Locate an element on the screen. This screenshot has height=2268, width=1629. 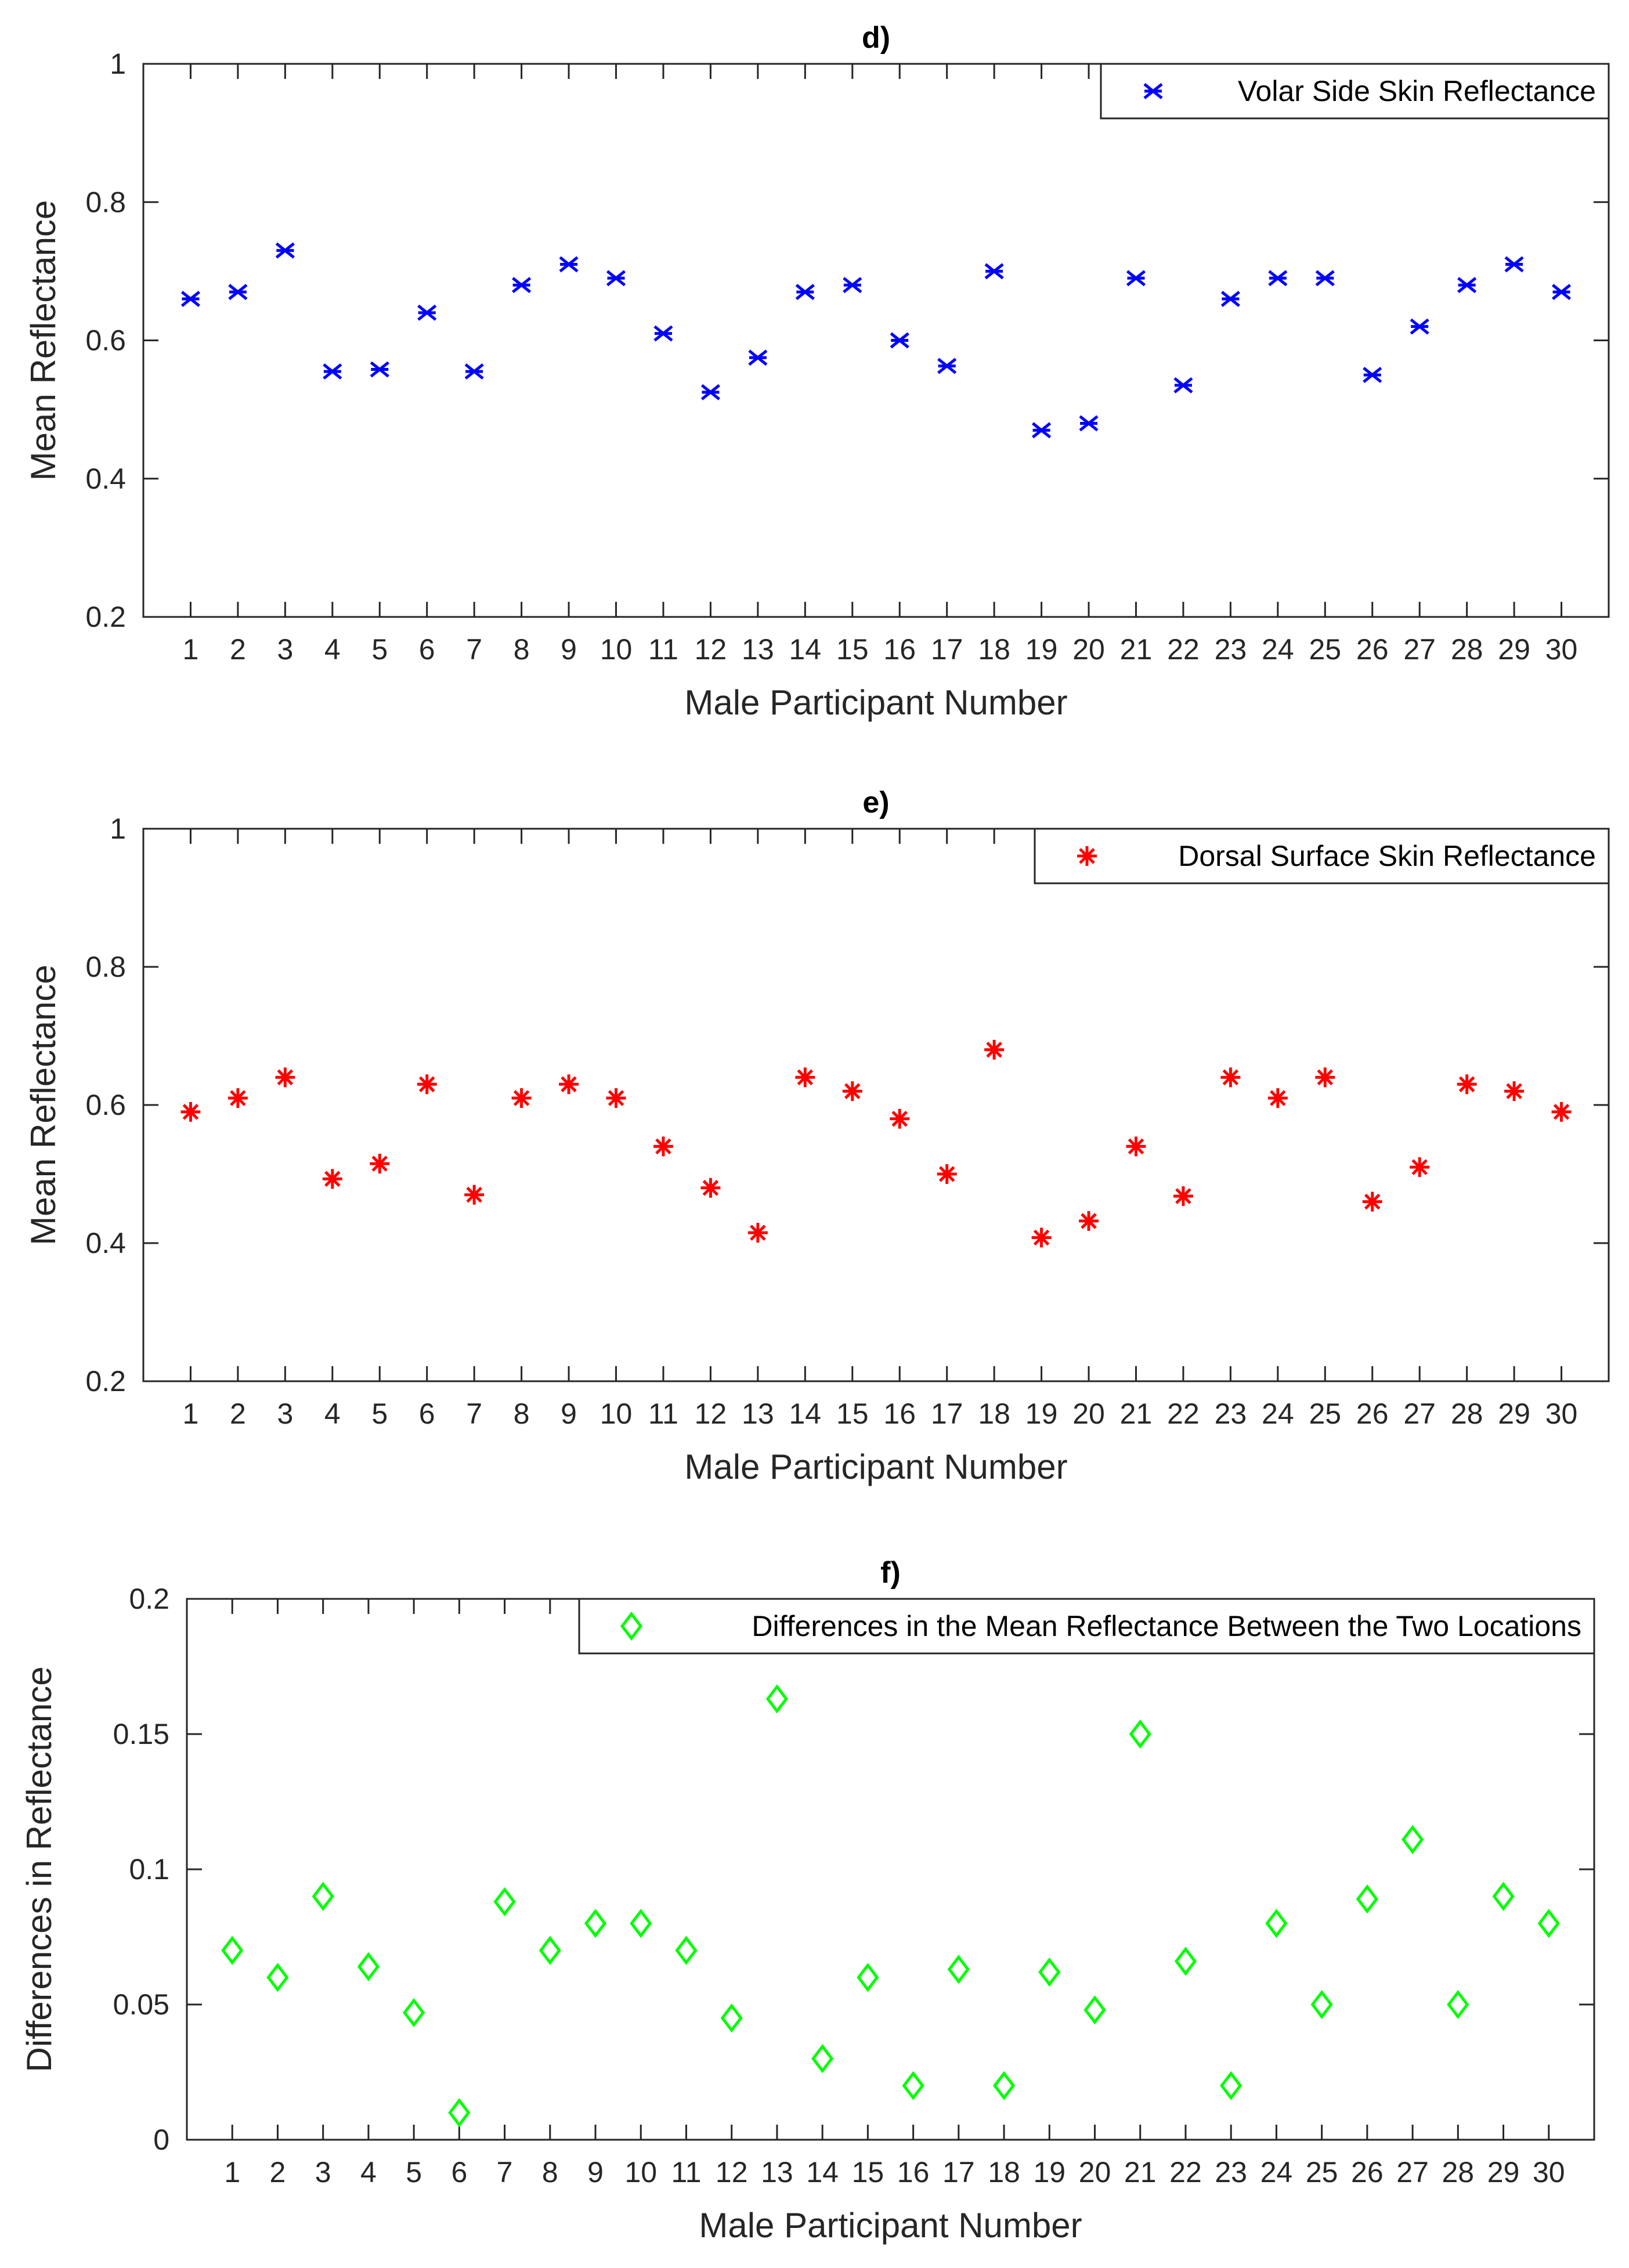
series-e is located at coordinates (876, 1143).